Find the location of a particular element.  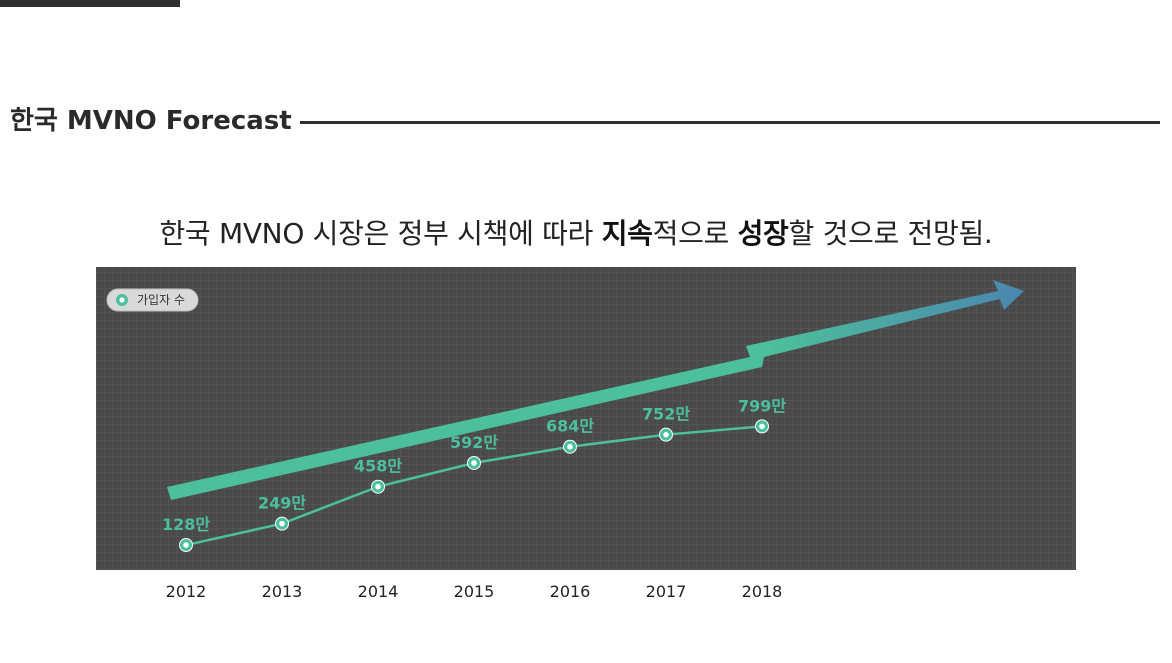

x-axis: 2012 2013 2014 2015 2016 2017 2018 is located at coordinates (474, 591).